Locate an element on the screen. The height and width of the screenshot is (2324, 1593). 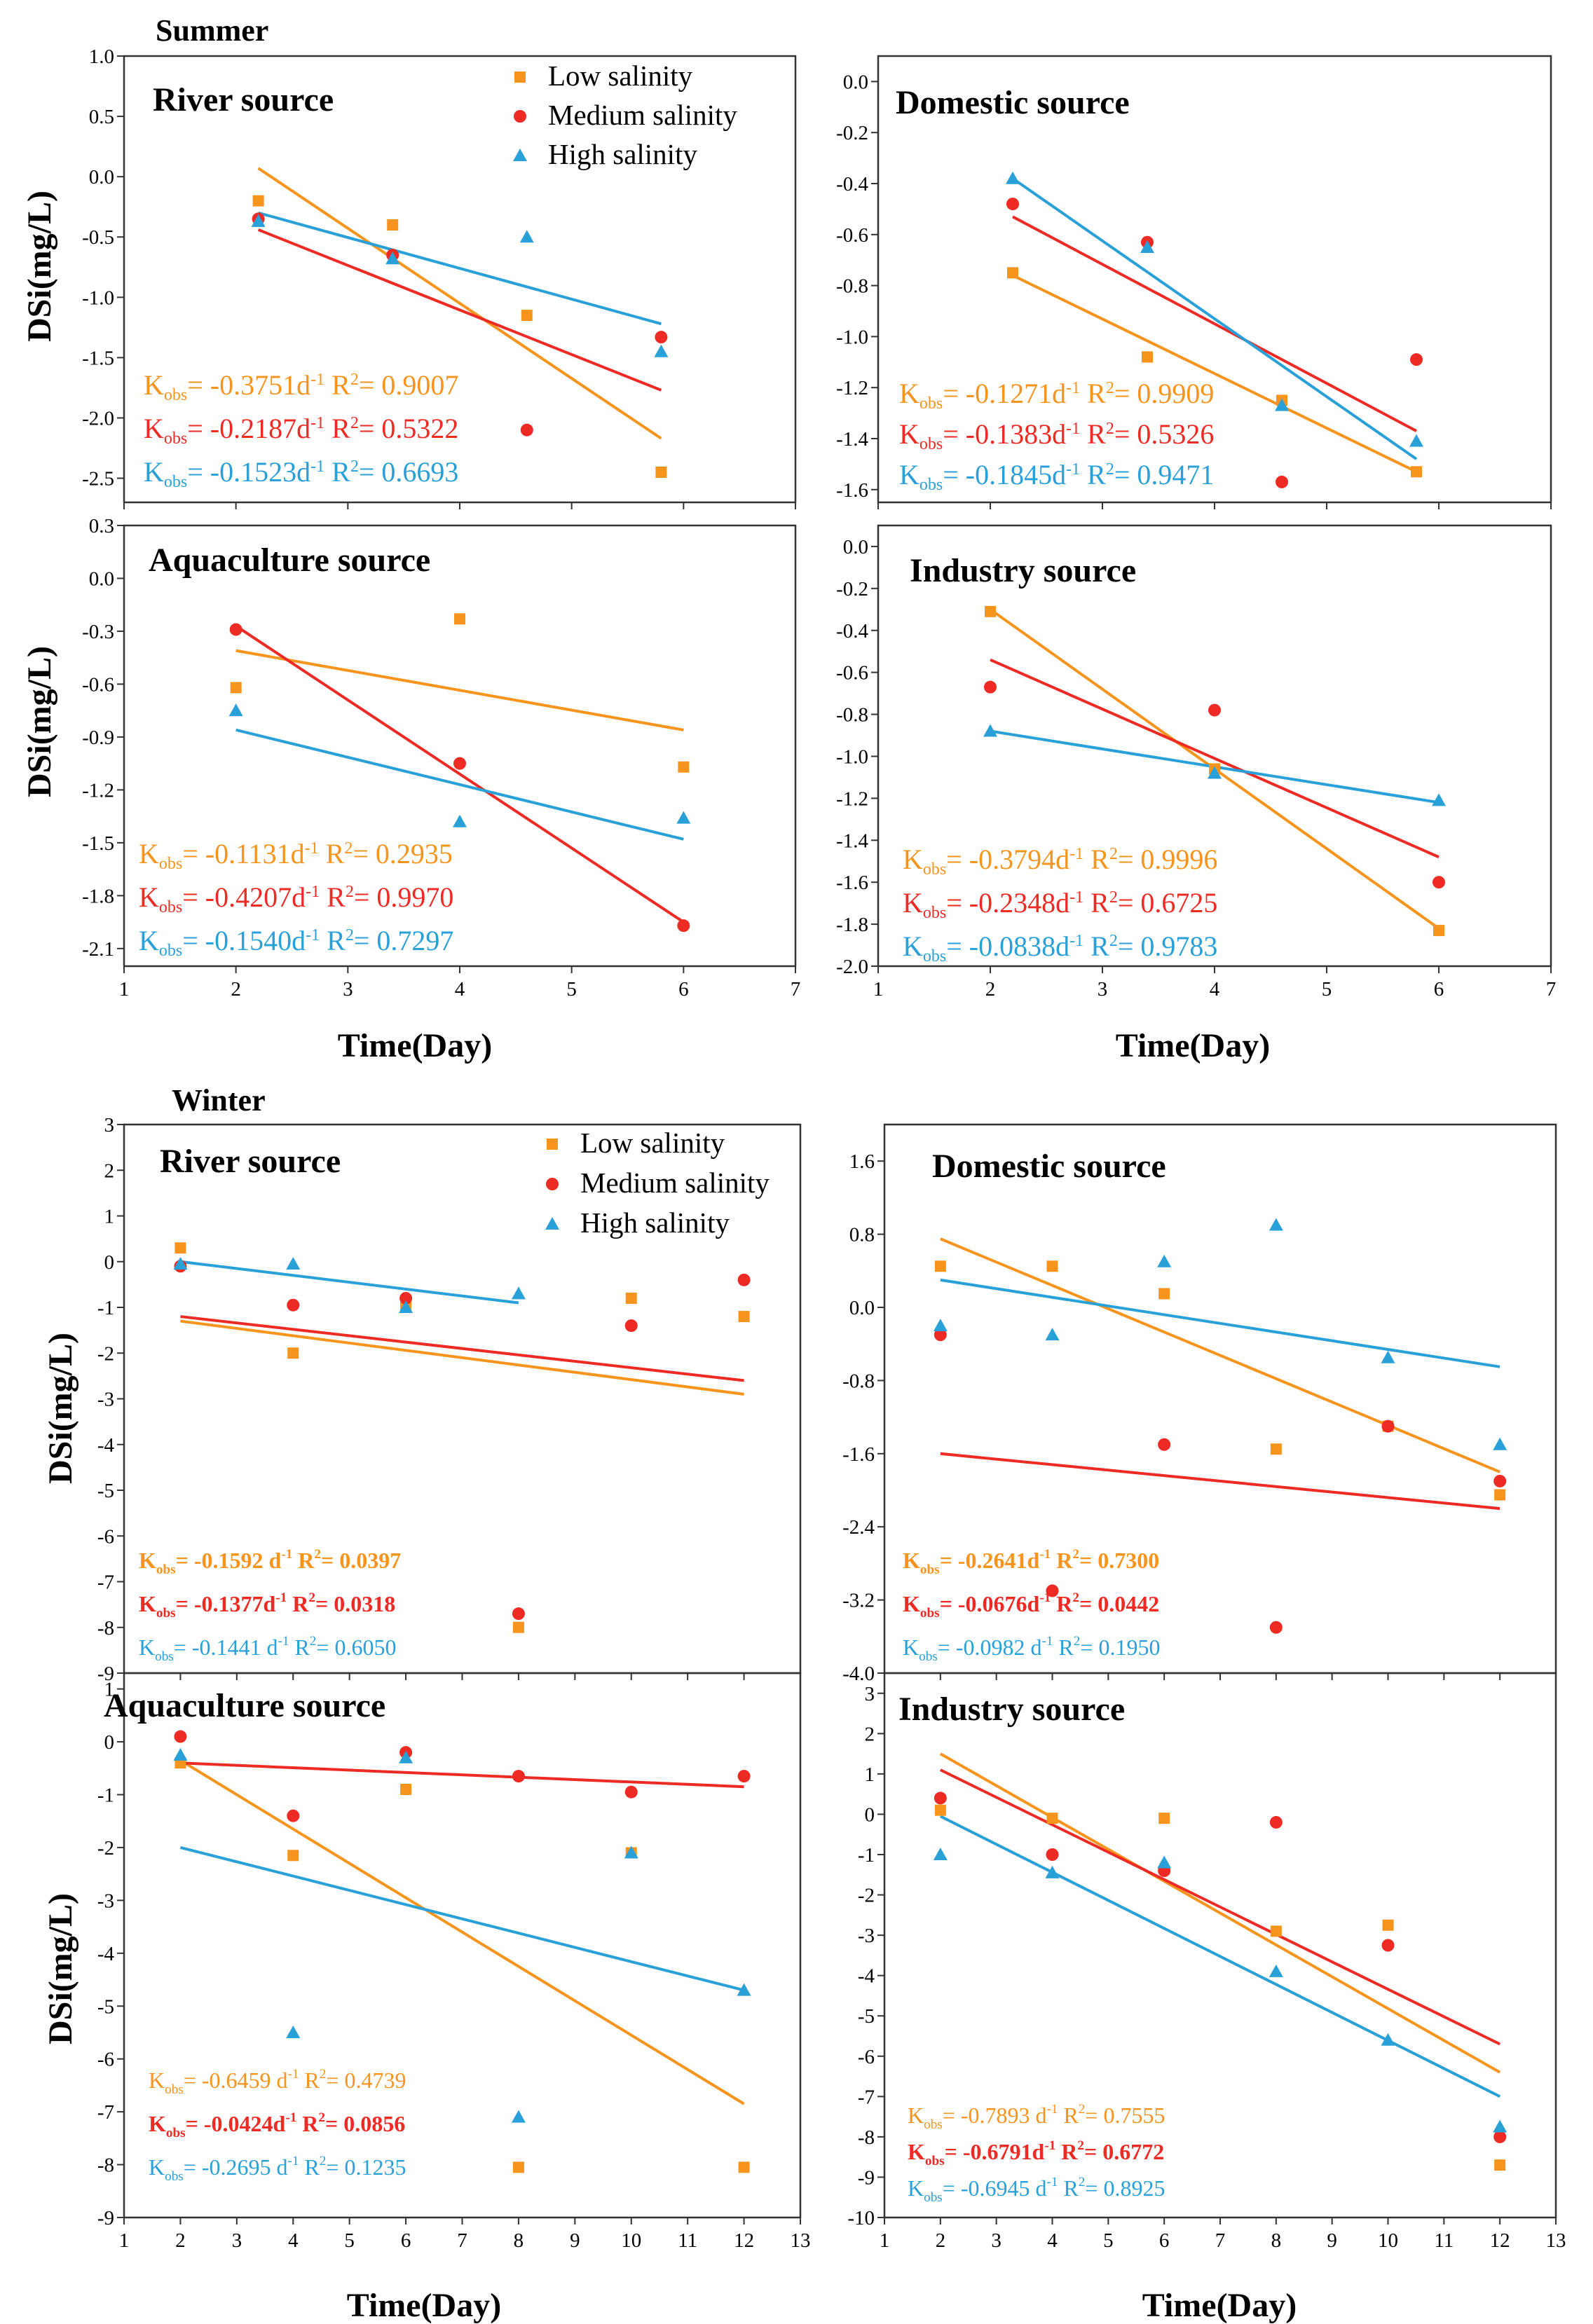
x-tick-label: 10 is located at coordinates (1388, 2240).